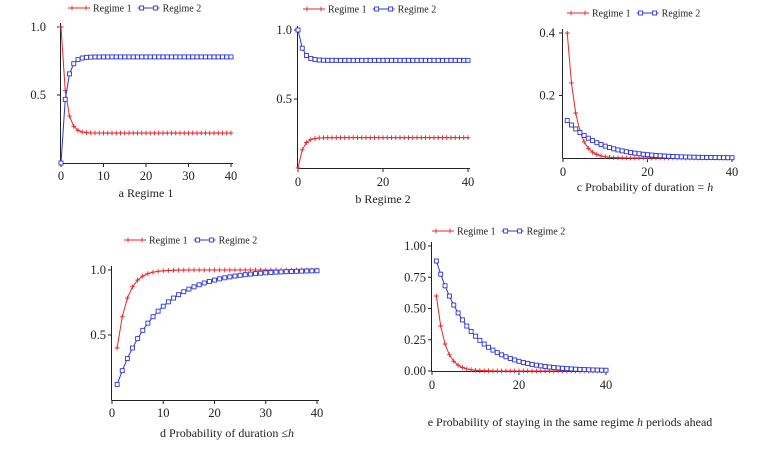 The width and height of the screenshot is (761, 454). Describe the element at coordinates (146, 176) in the screenshot. I see `x-tick-label: 20` at that location.